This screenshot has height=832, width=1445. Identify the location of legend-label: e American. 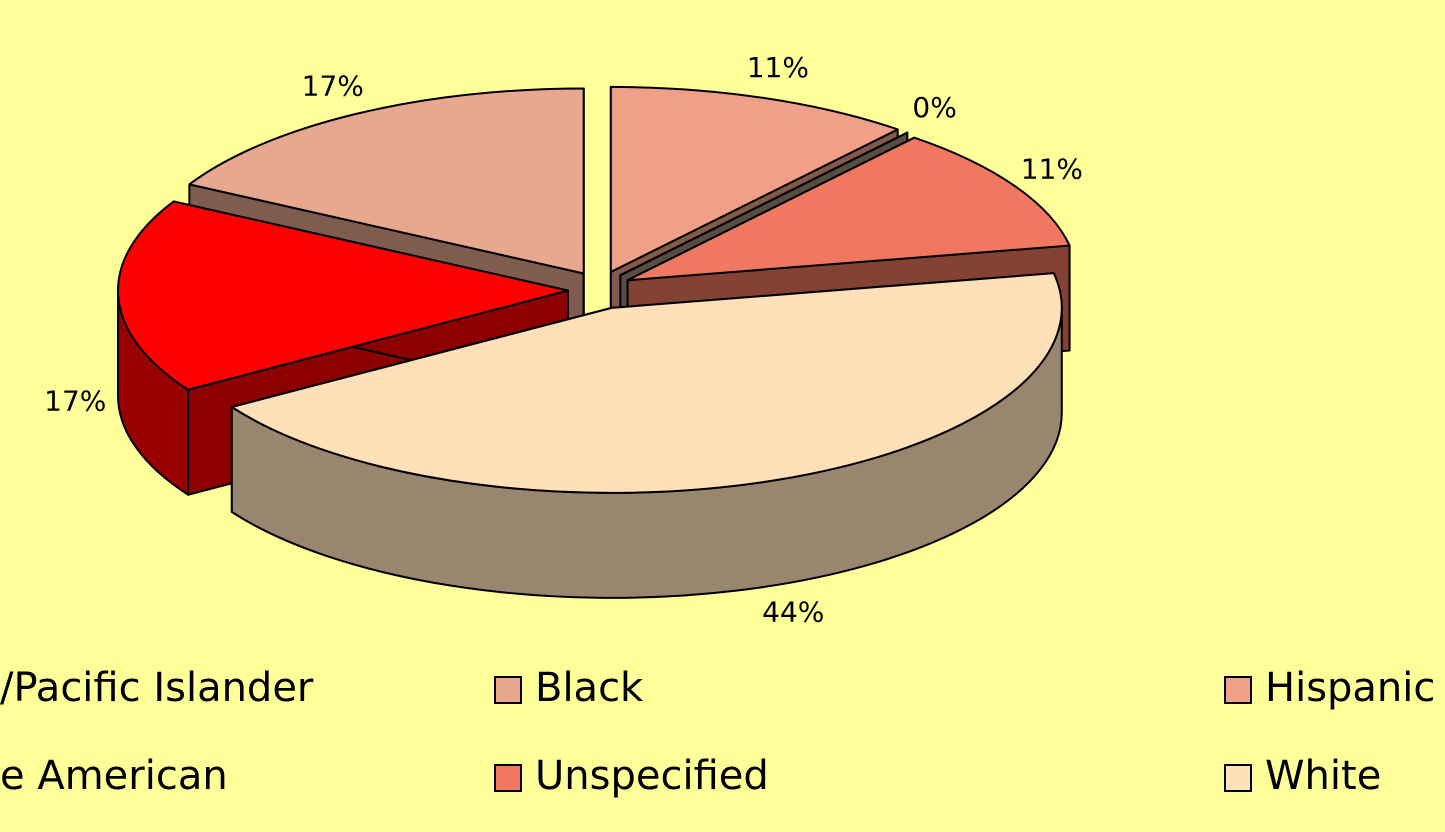
(114, 776).